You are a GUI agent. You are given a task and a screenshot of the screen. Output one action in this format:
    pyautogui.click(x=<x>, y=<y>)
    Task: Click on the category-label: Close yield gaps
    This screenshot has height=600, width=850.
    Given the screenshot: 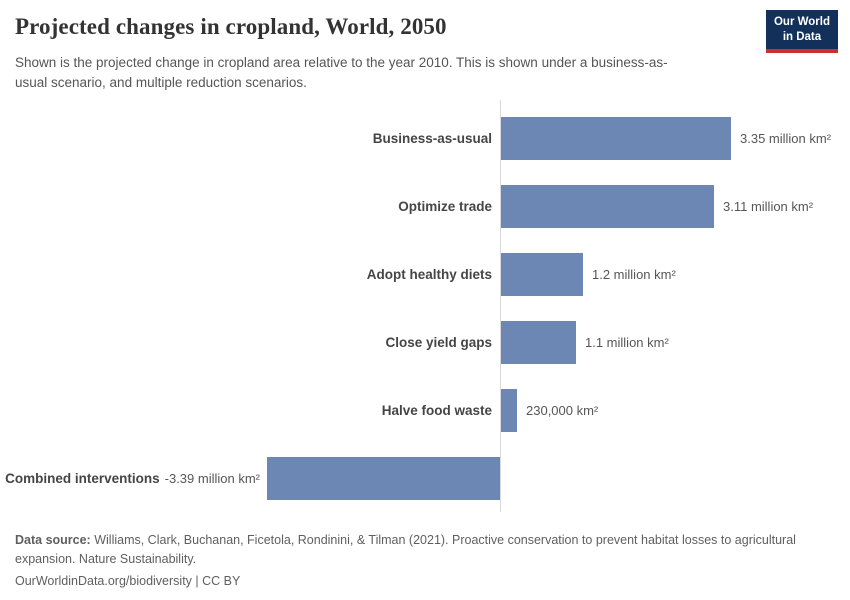 What is the action you would take?
    pyautogui.click(x=438, y=342)
    